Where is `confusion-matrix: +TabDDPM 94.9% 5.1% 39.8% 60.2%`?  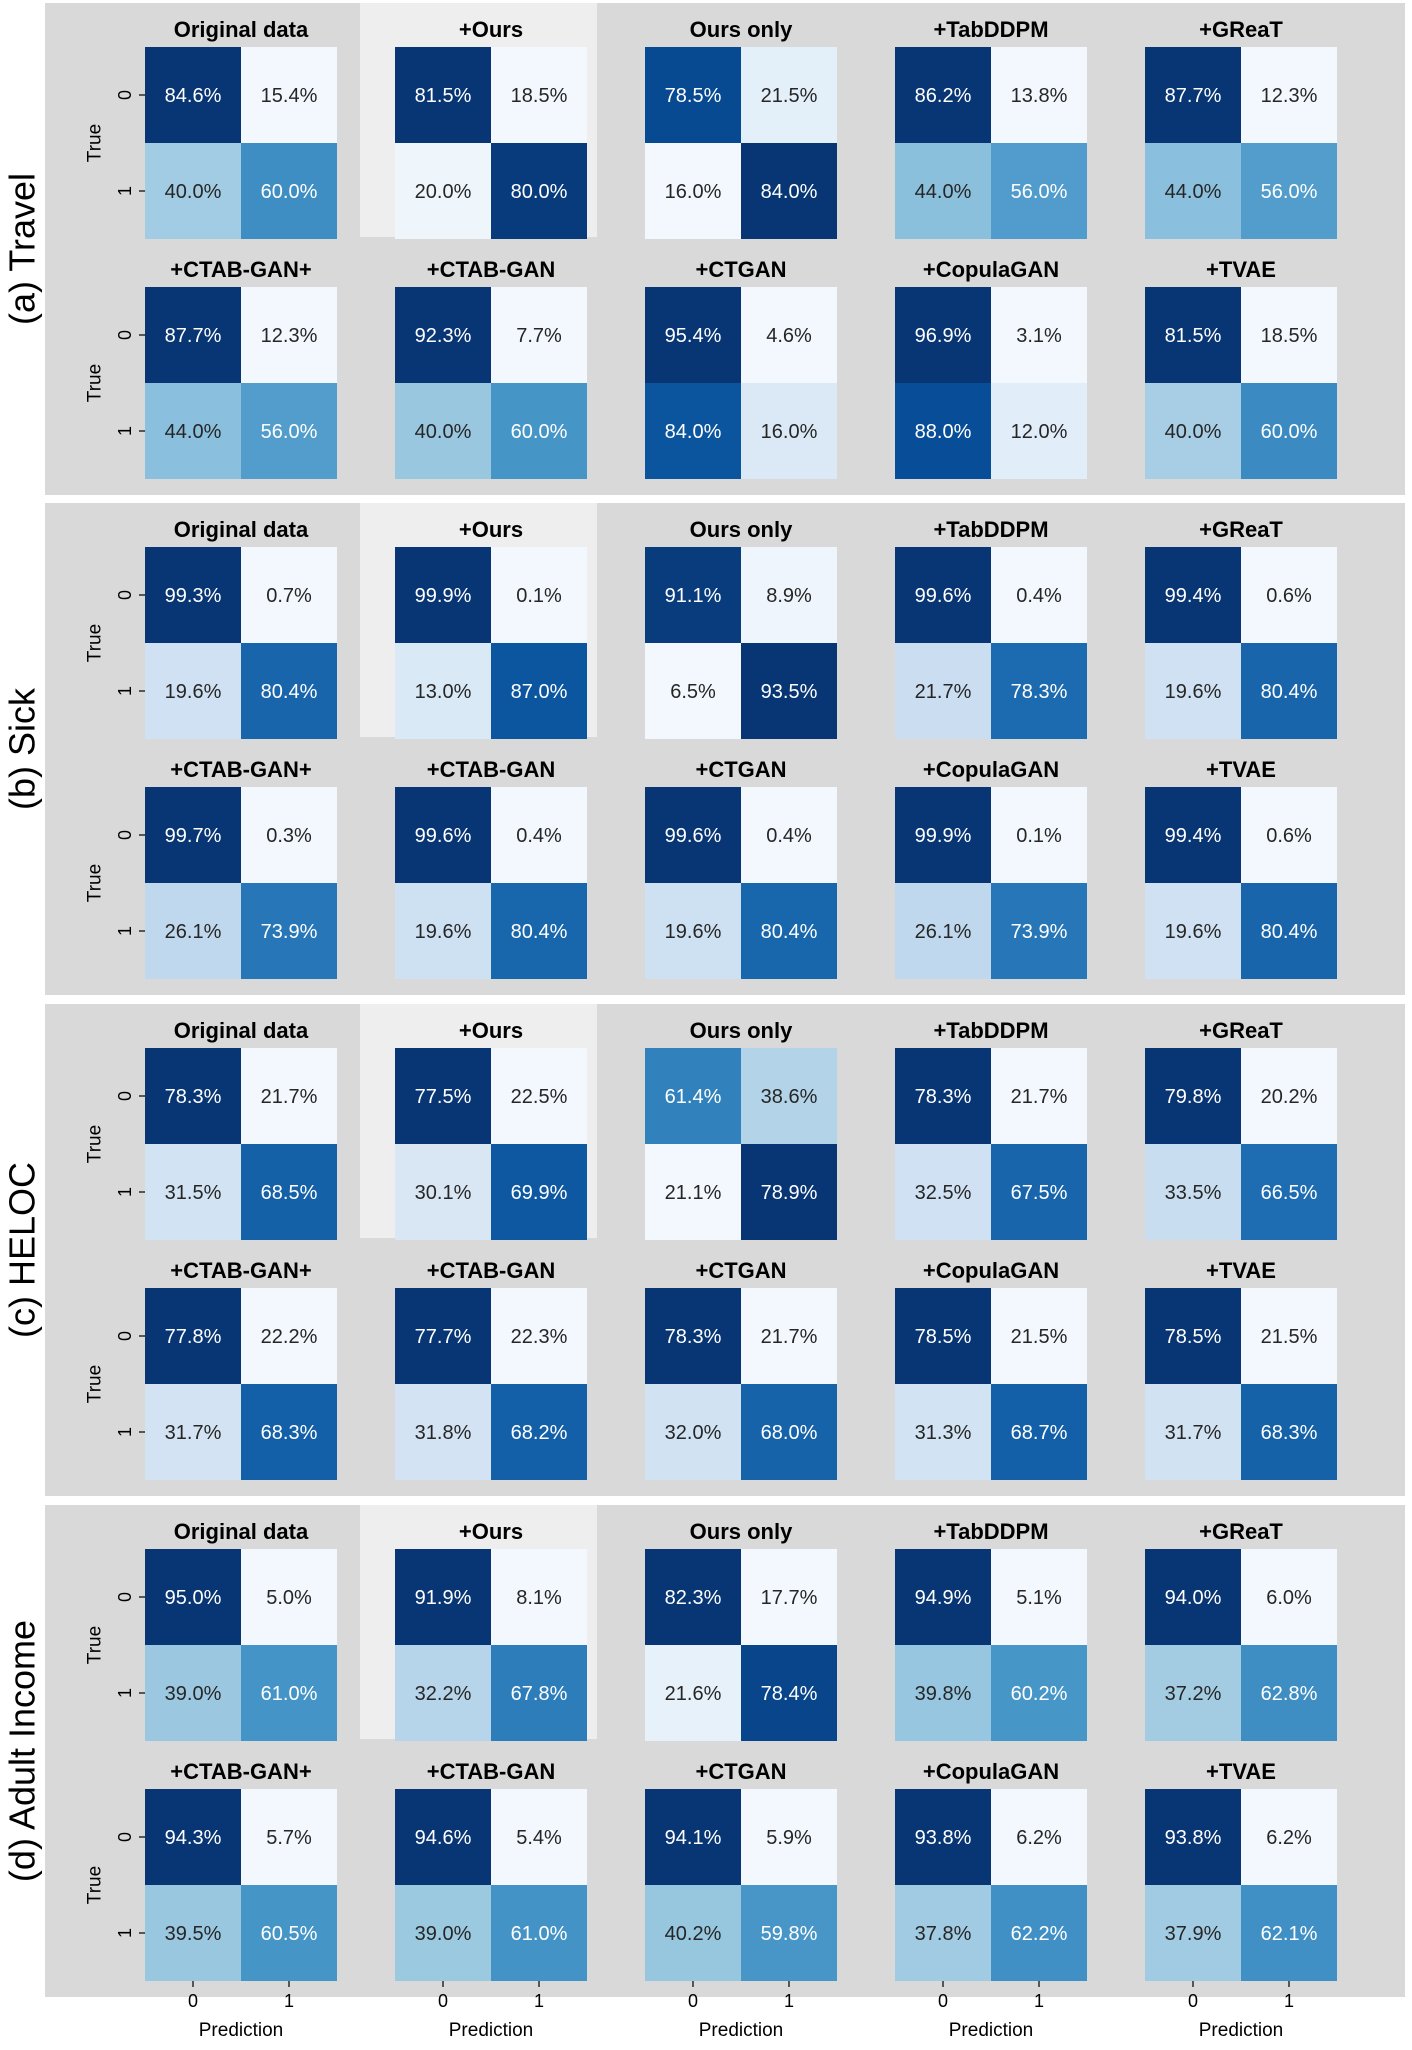 confusion-matrix: +TabDDPM 94.9% 5.1% 39.8% 60.2% is located at coordinates (991, 1630).